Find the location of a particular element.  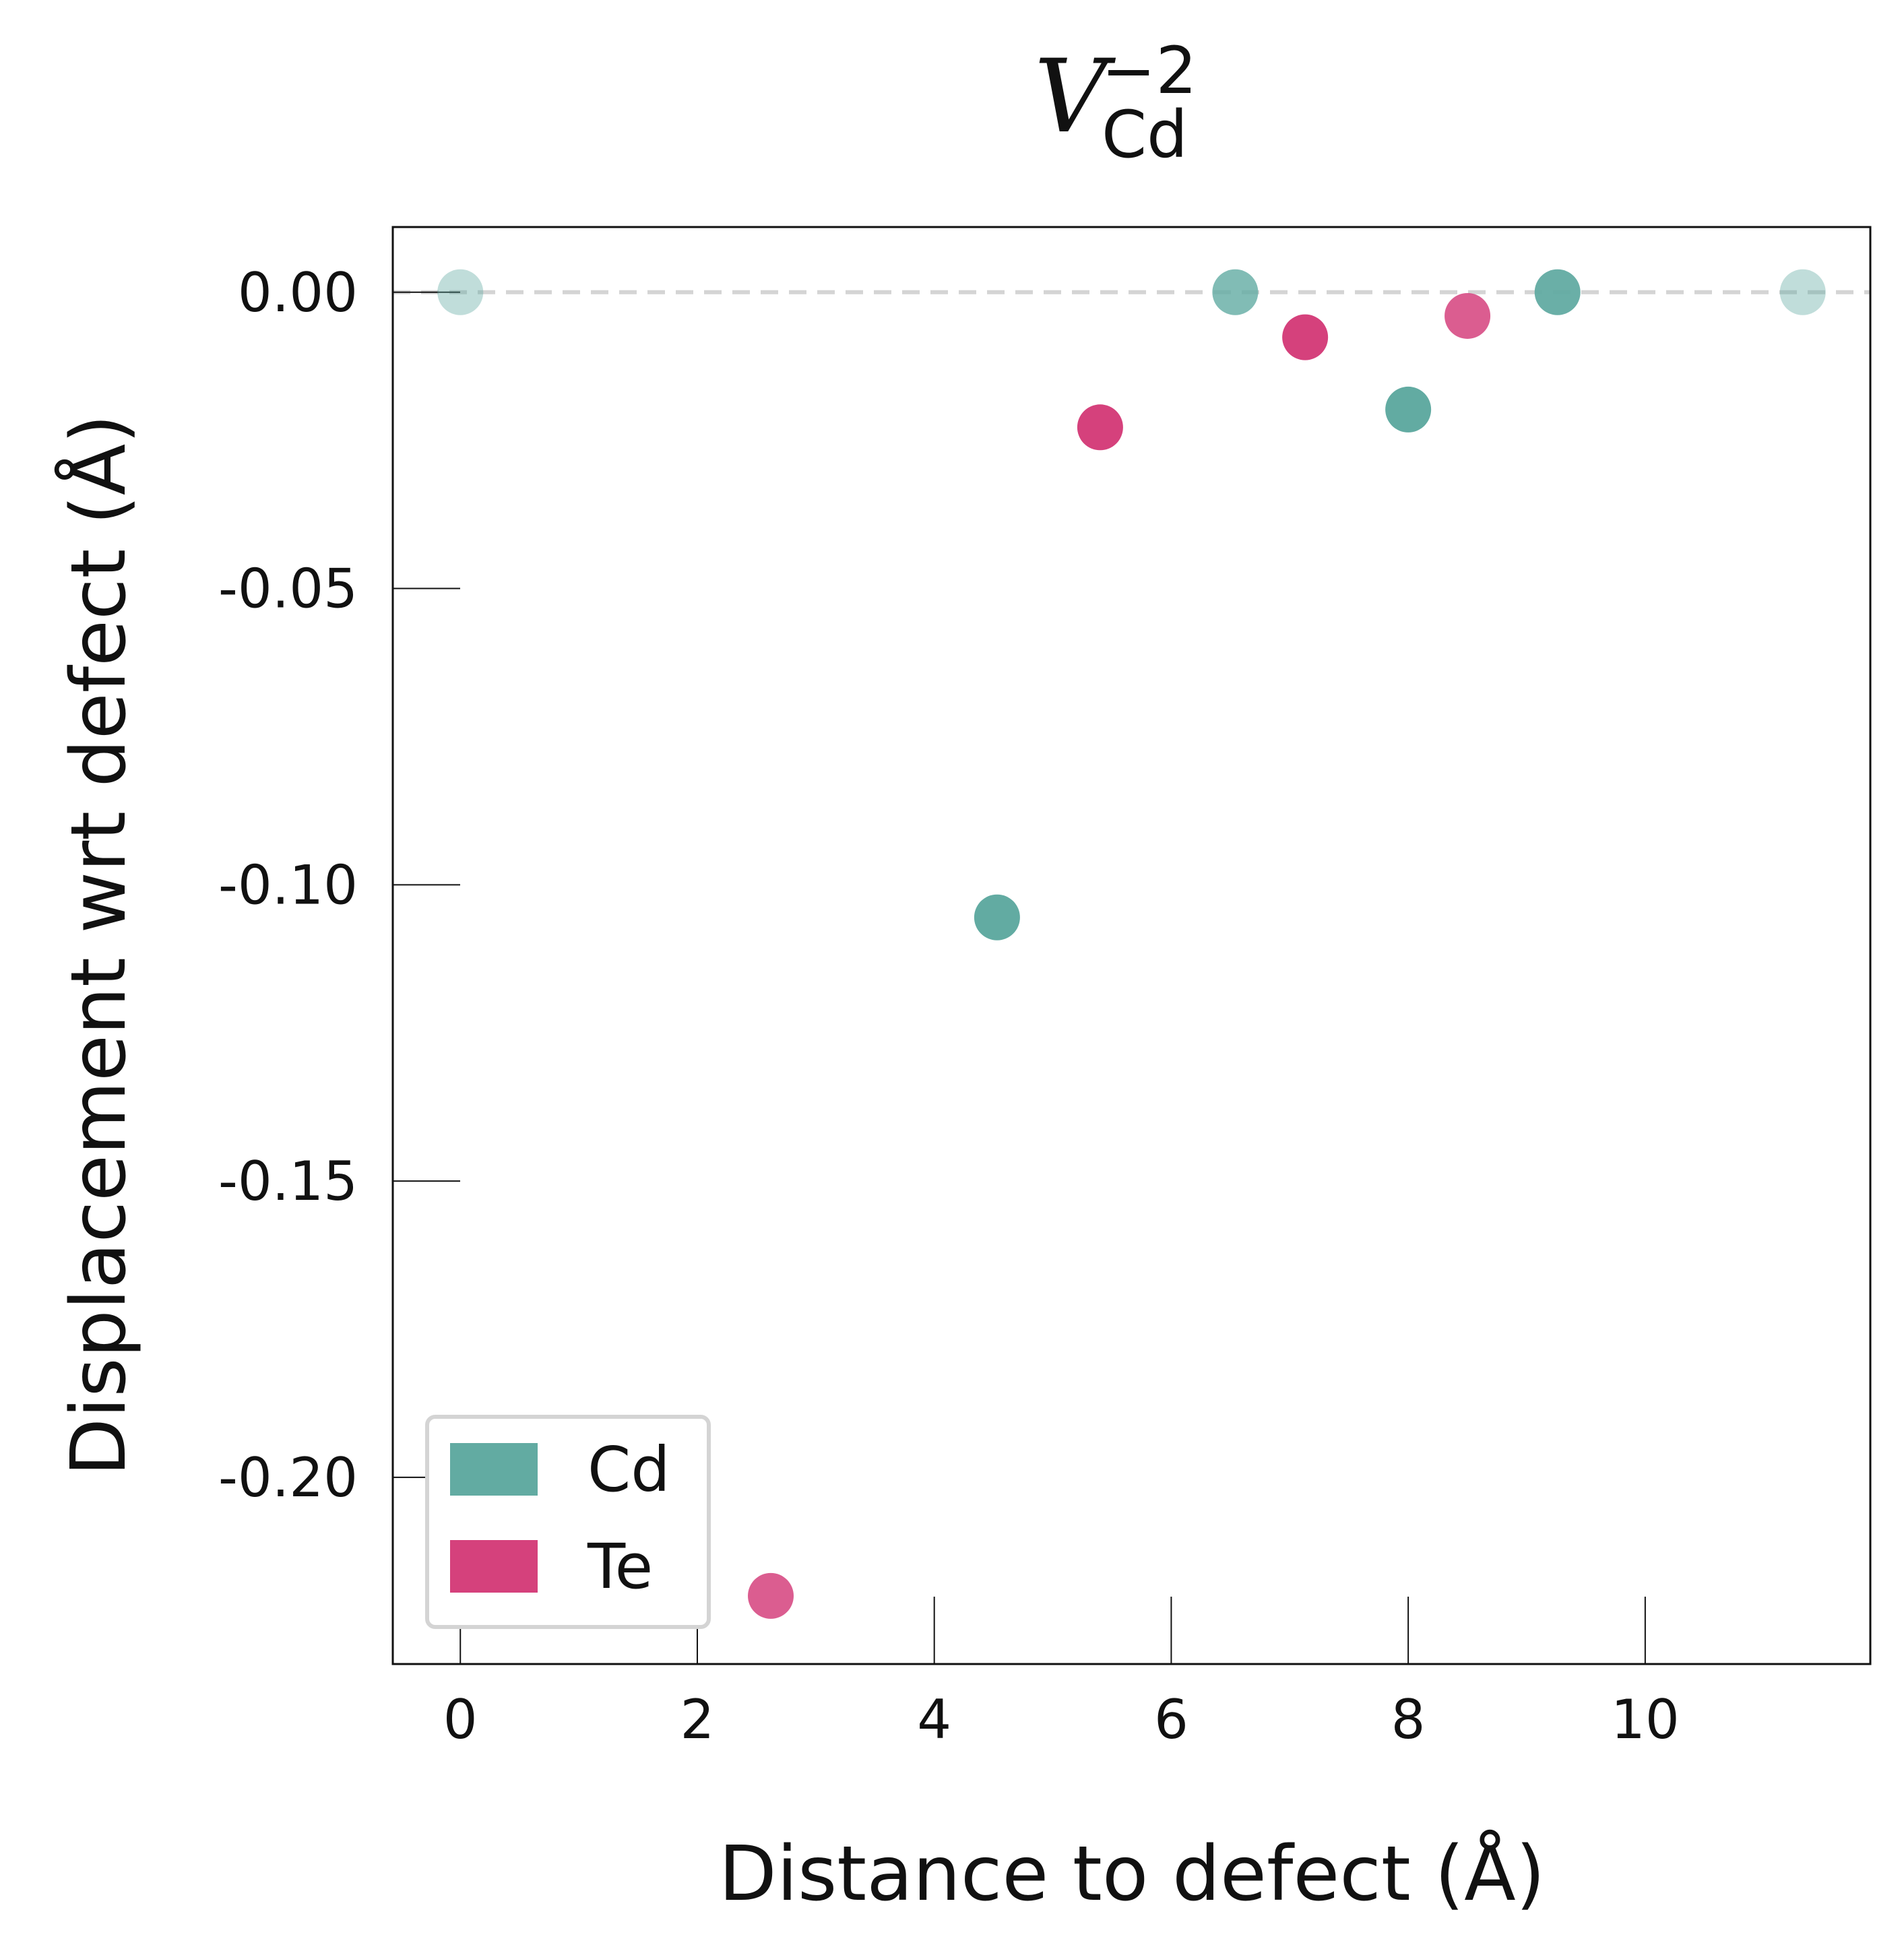

x-tick-label: 0 is located at coordinates (460, 1720).